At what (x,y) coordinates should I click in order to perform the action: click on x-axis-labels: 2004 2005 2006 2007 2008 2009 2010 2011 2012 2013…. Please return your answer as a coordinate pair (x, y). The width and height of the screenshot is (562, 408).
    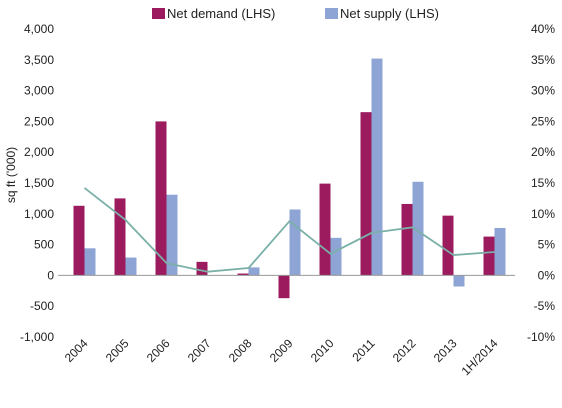
    Looking at the image, I should click on (281, 357).